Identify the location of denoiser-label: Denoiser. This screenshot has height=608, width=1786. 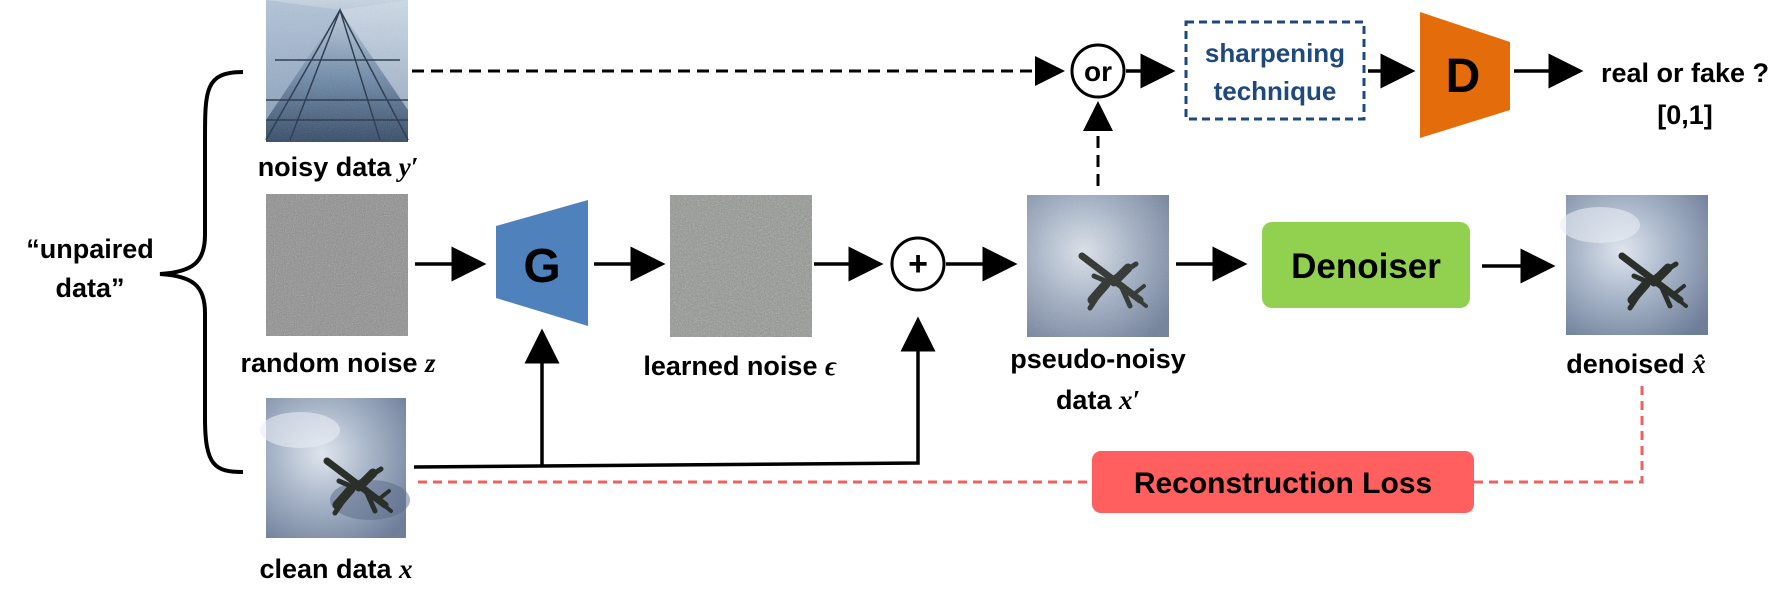
(1366, 266).